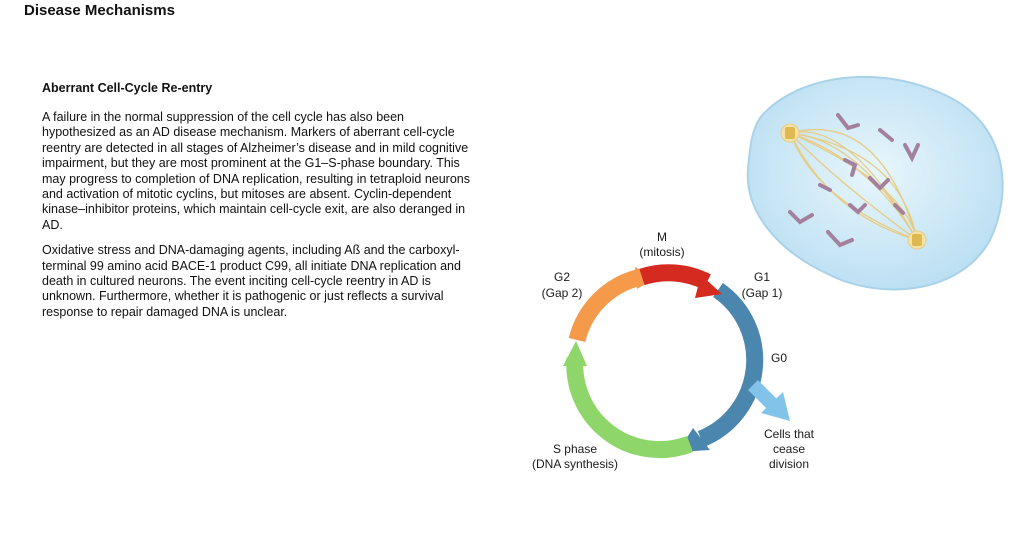 Image resolution: width=1014 pixels, height=543 pixels. What do you see at coordinates (789, 464) in the screenshot?
I see `label-cells-cease-3: division` at bounding box center [789, 464].